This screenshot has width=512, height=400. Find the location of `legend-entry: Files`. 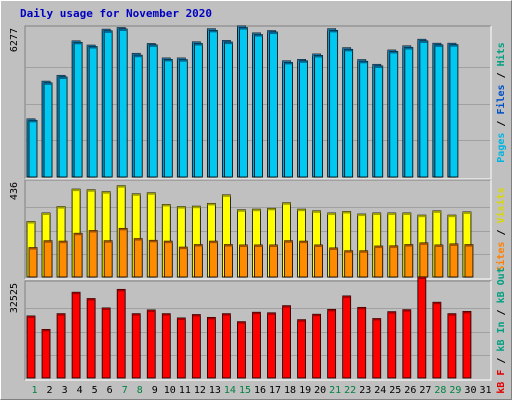

legend-entry: Files is located at coordinates (501, 99).